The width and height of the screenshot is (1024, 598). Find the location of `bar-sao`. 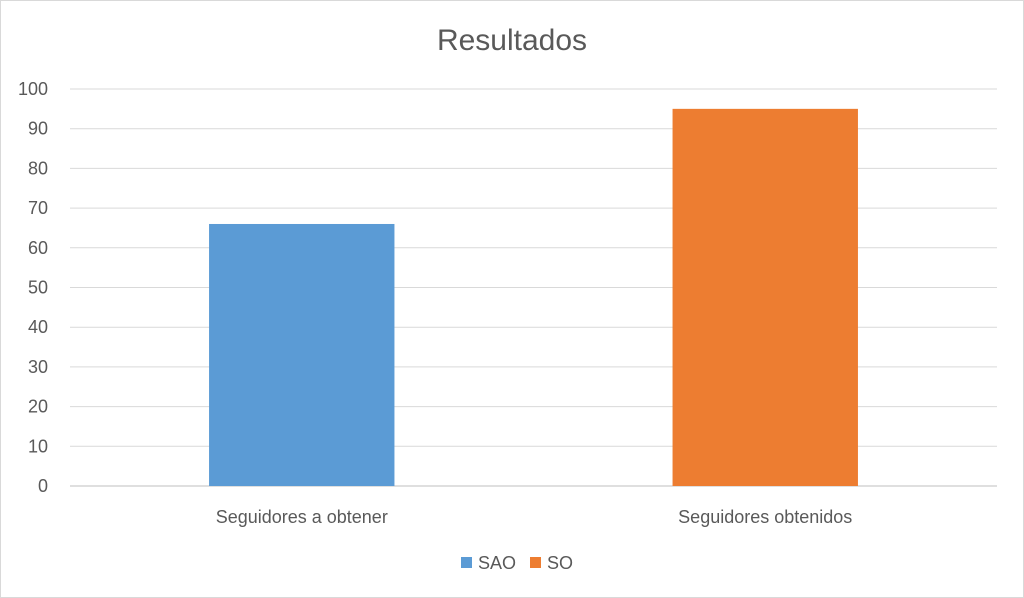

bar-sao is located at coordinates (302, 355).